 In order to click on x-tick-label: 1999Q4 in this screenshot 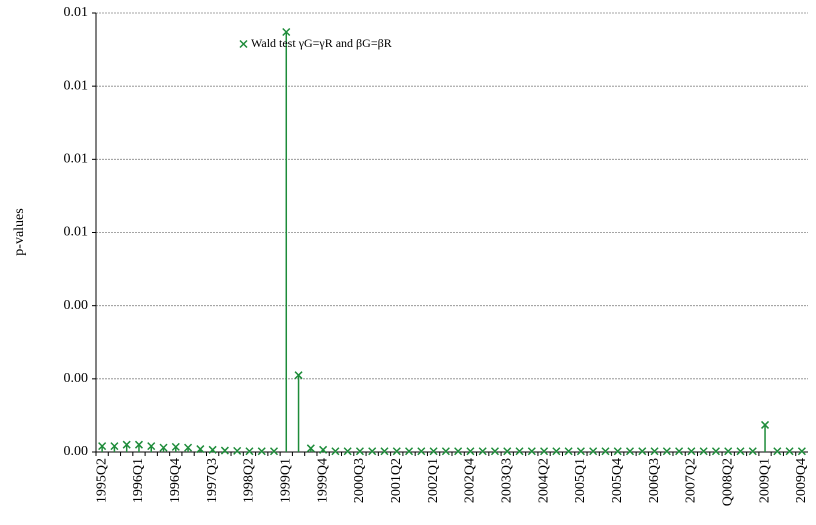, I will do `click(322, 480)`.